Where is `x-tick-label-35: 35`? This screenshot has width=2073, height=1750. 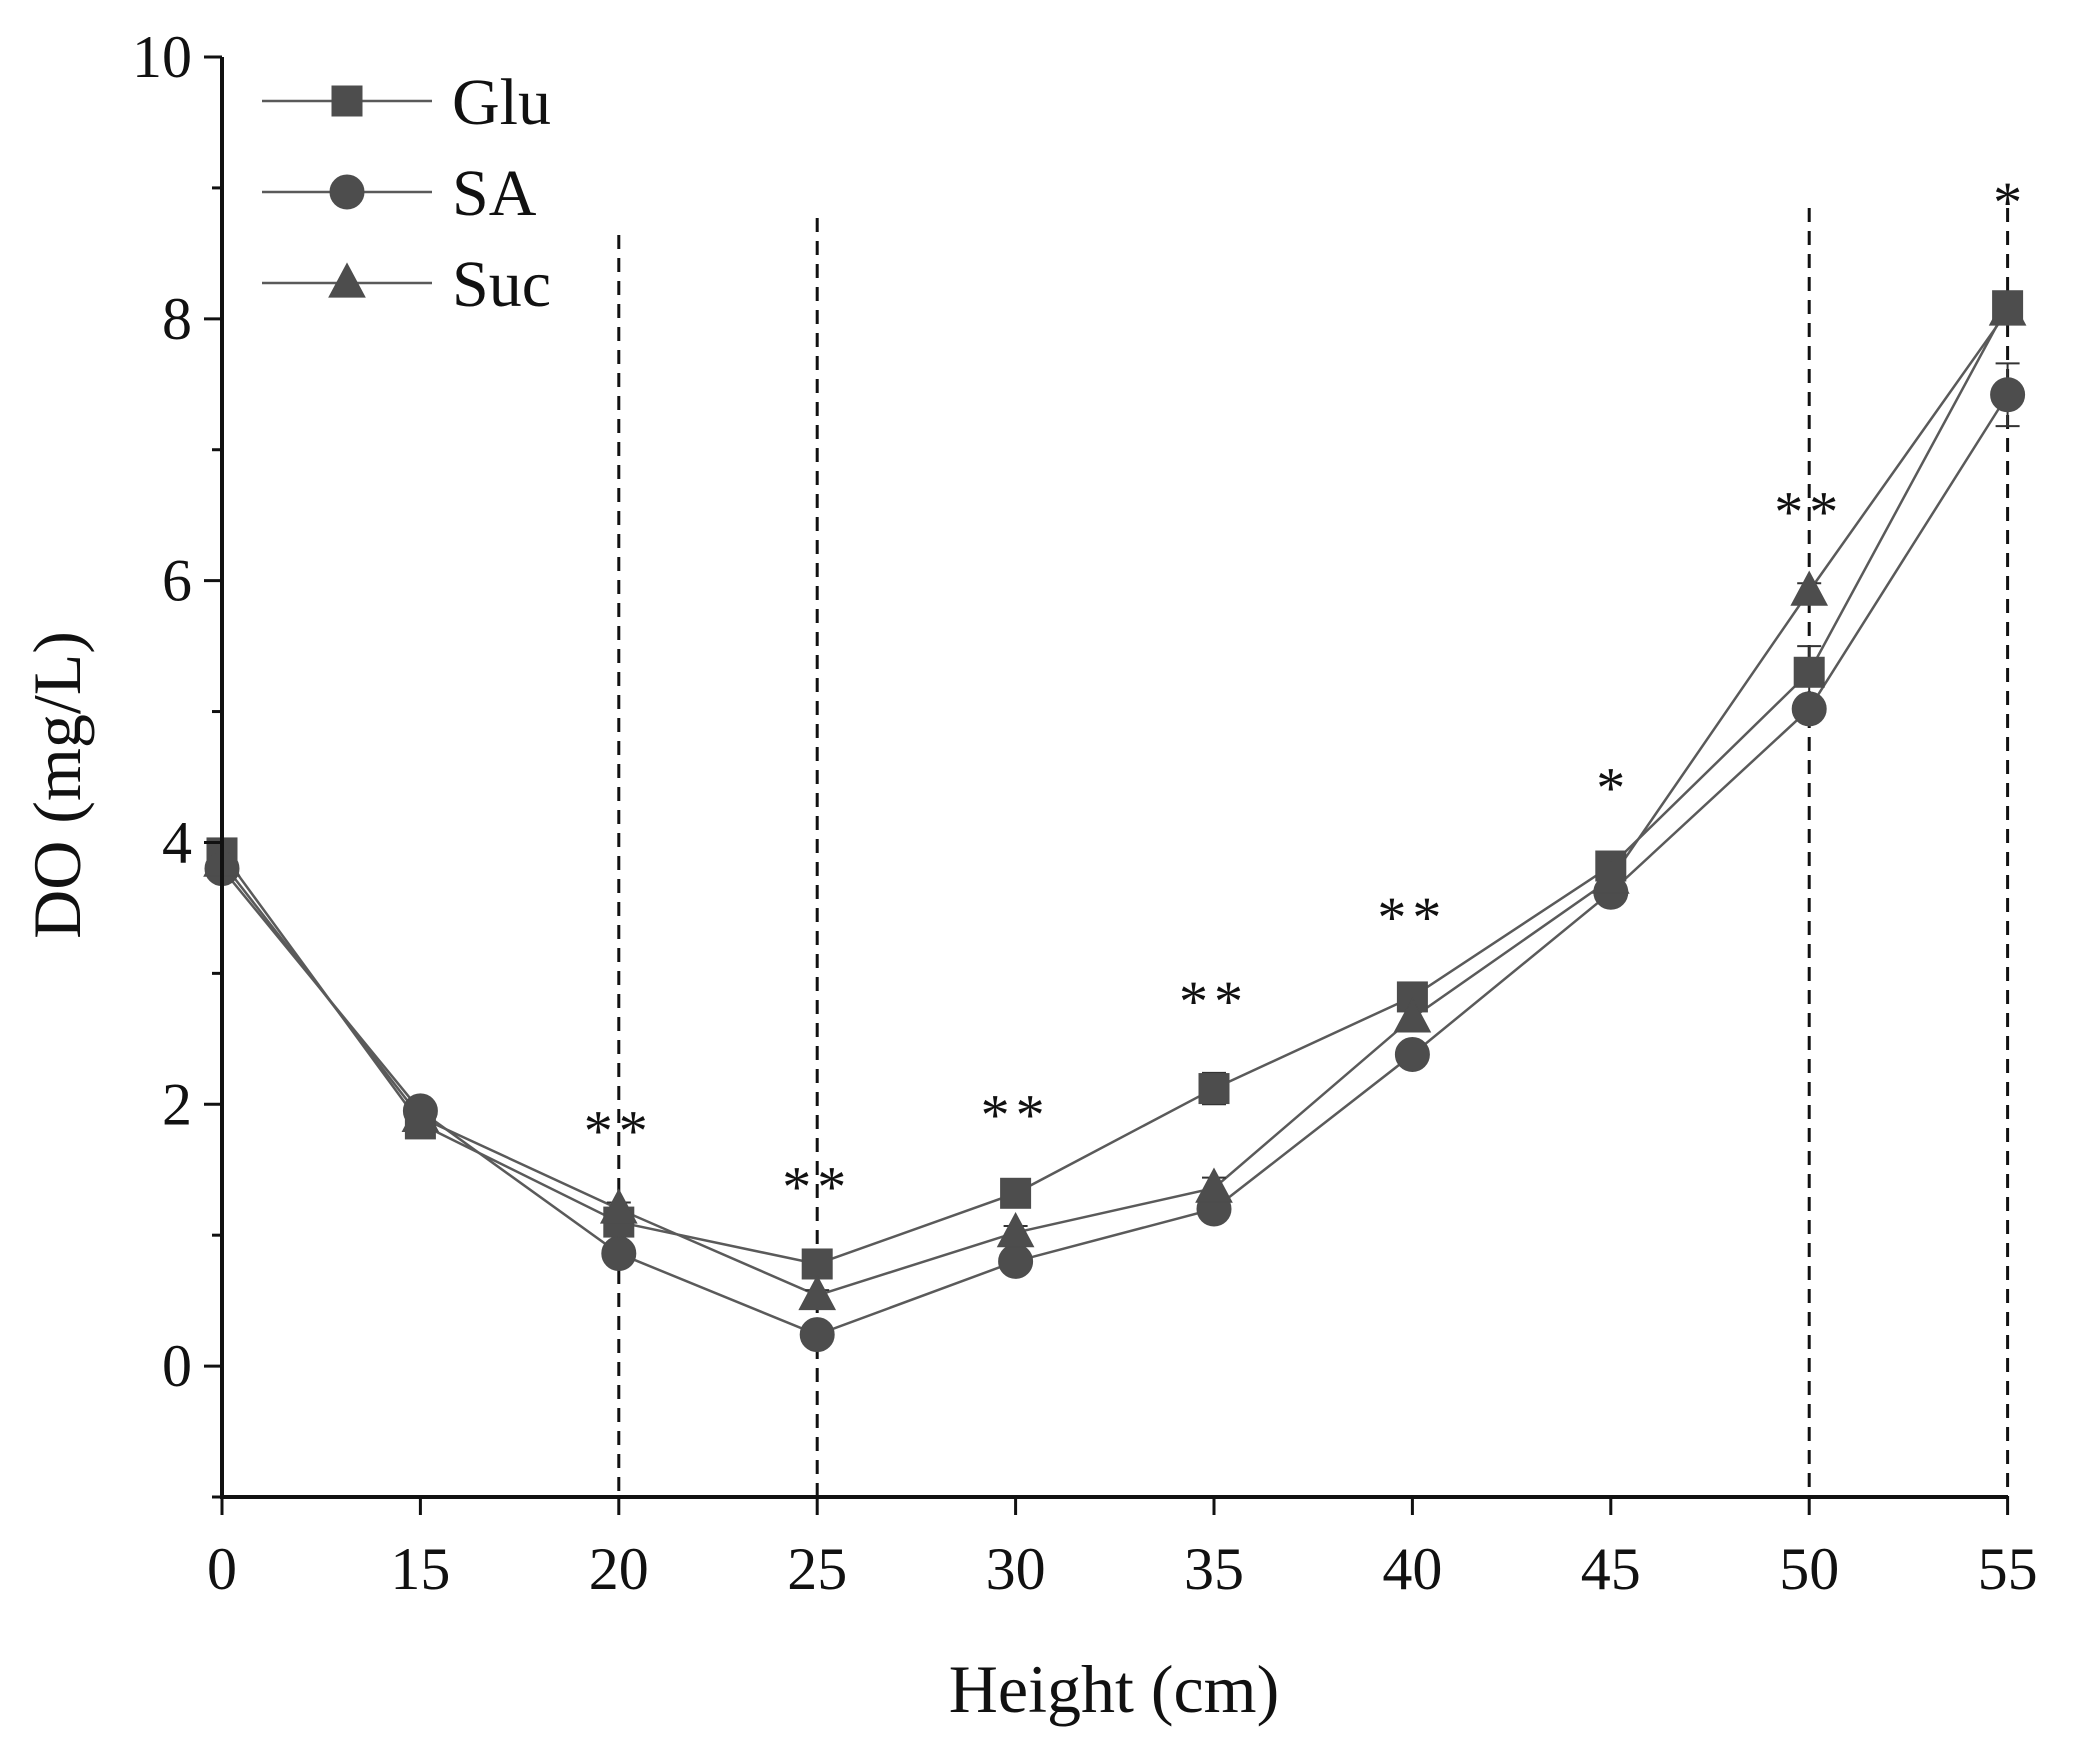 x-tick-label-35: 35 is located at coordinates (1214, 1569).